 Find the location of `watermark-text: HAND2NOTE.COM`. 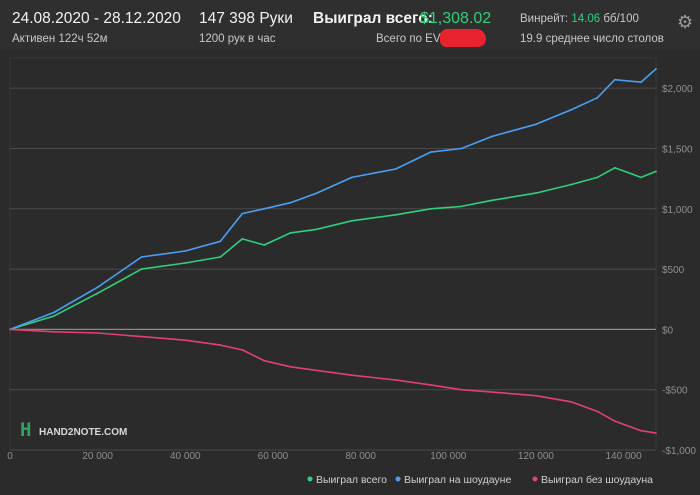

watermark-text: HAND2NOTE.COM is located at coordinates (83, 432).